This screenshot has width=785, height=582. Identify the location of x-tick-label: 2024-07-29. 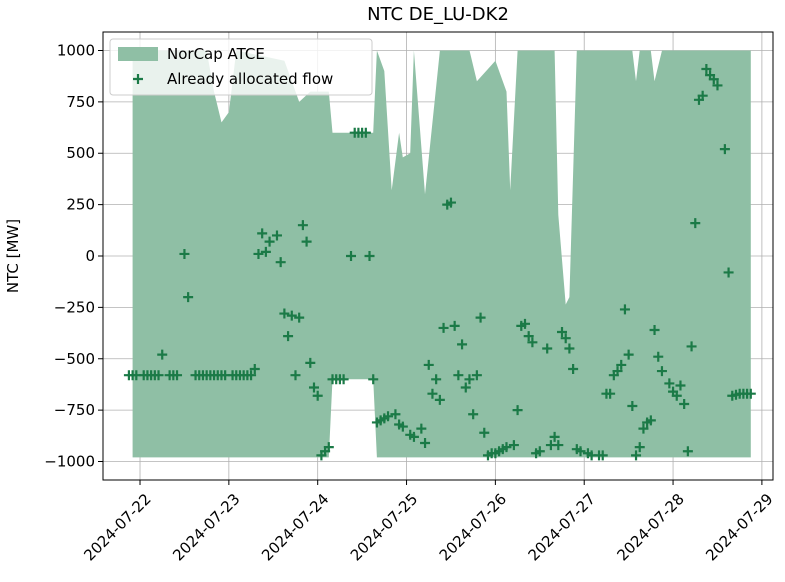
(739, 527).